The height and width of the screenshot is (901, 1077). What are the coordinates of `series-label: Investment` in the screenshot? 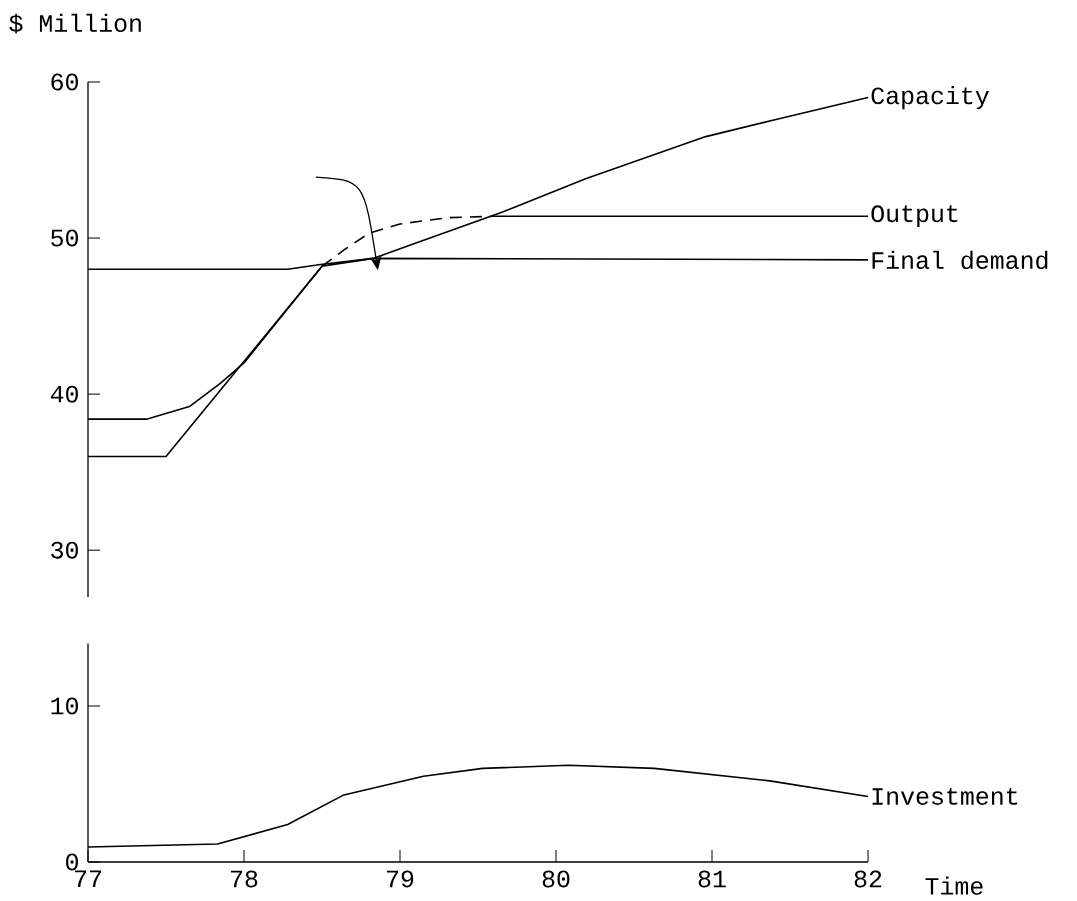 It's located at (945, 796).